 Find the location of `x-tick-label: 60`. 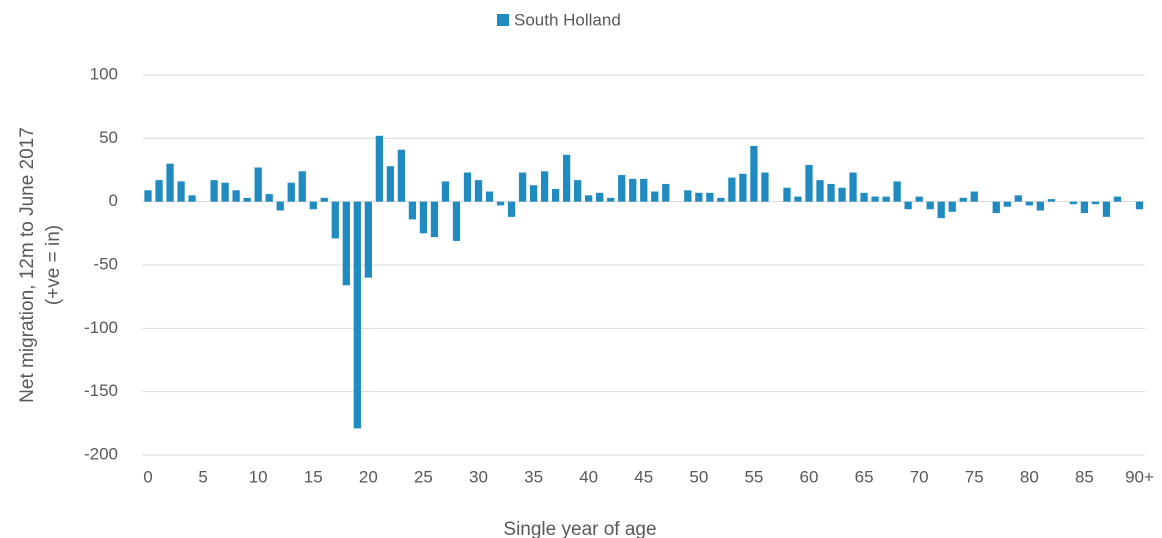

x-tick-label: 60 is located at coordinates (809, 476).